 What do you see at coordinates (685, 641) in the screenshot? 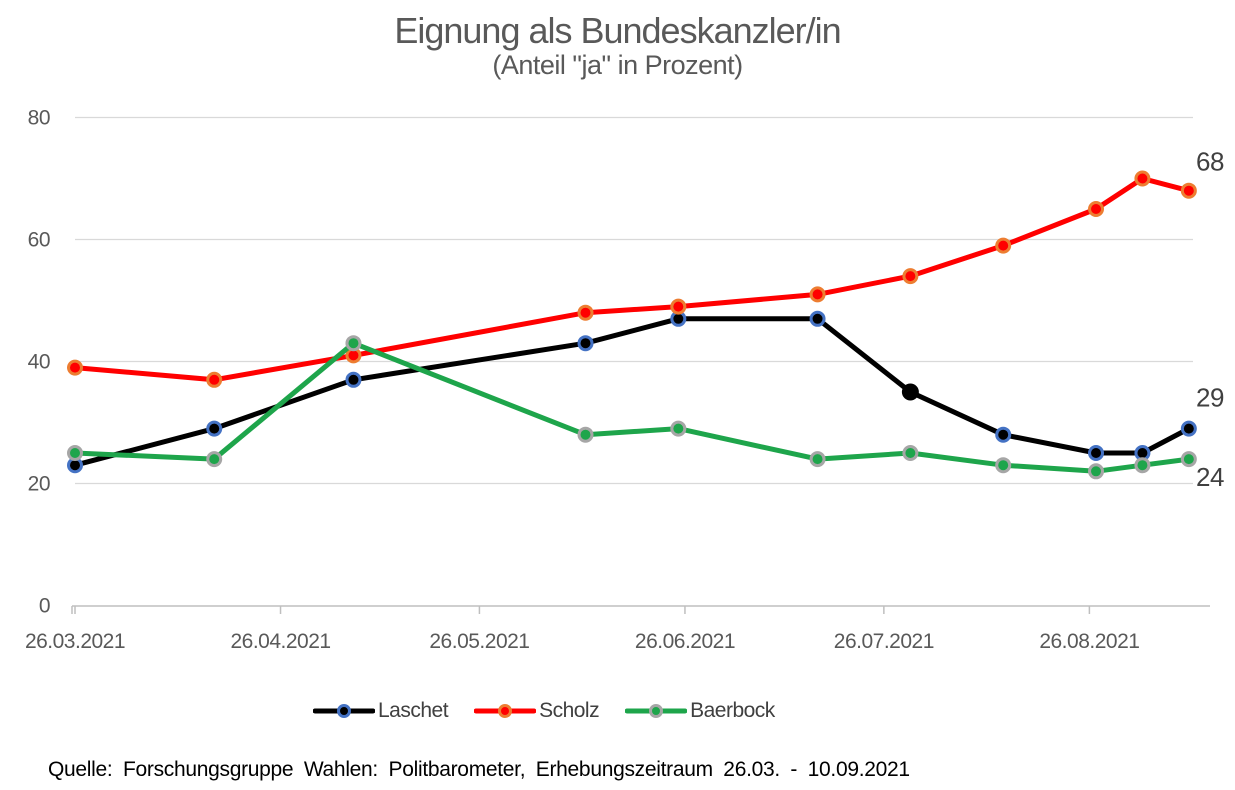
I see `x-tick-label: 26.06.2021` at bounding box center [685, 641].